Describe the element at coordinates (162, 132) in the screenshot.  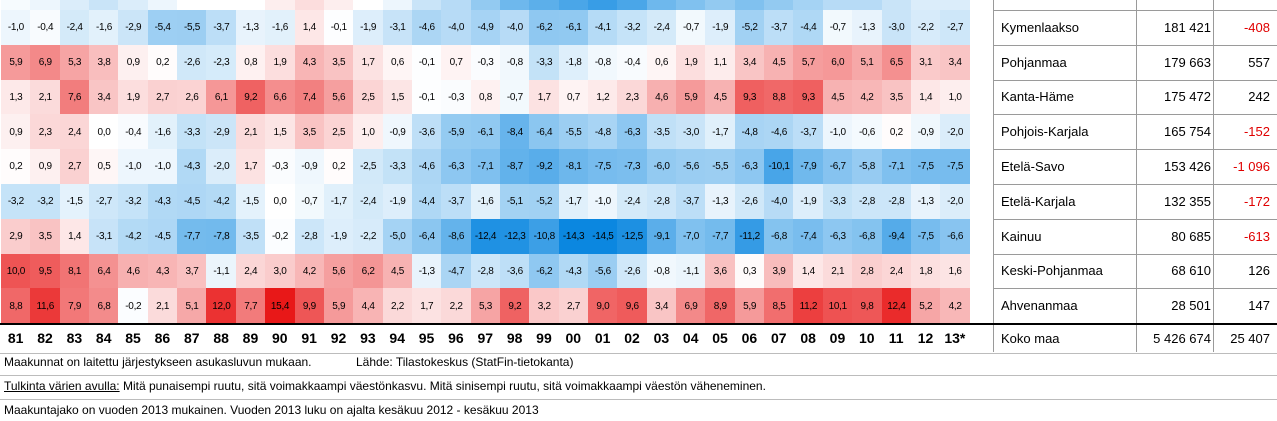
I see `heatmap-cell: -1,6` at that location.